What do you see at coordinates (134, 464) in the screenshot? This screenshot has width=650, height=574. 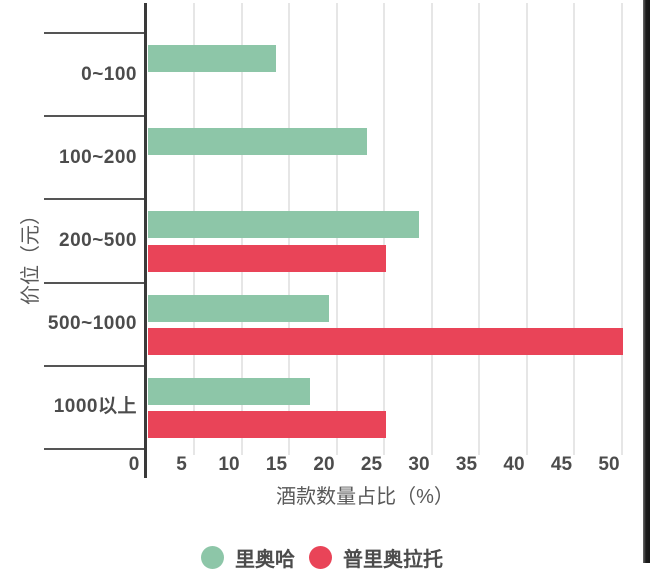 I see `x-tick-label: 0` at bounding box center [134, 464].